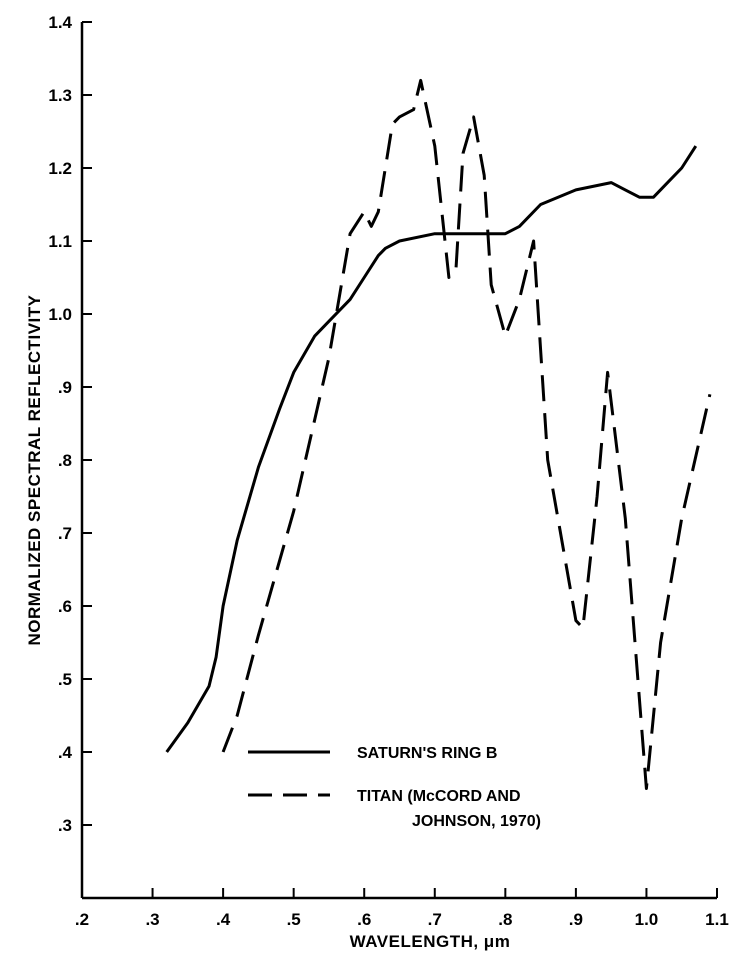 The image size is (740, 957). I want to click on y-tick-label: .7, so click(65, 533).